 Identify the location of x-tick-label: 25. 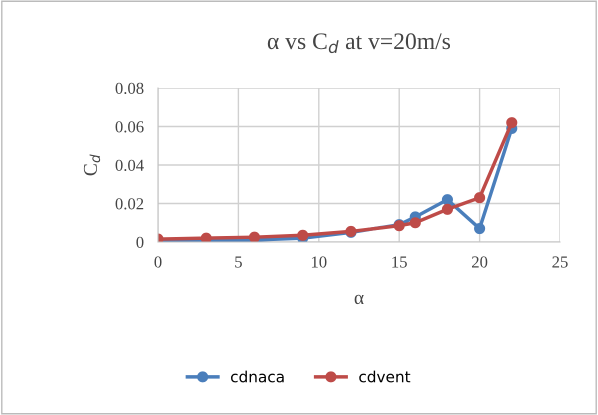
(560, 262).